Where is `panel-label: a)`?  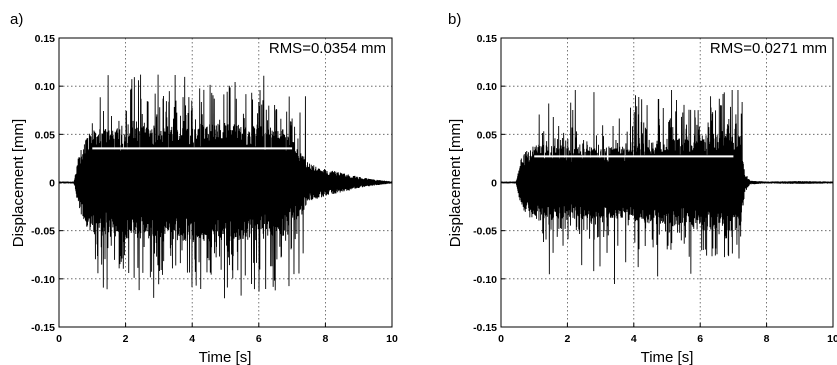 panel-label: a) is located at coordinates (16, 19).